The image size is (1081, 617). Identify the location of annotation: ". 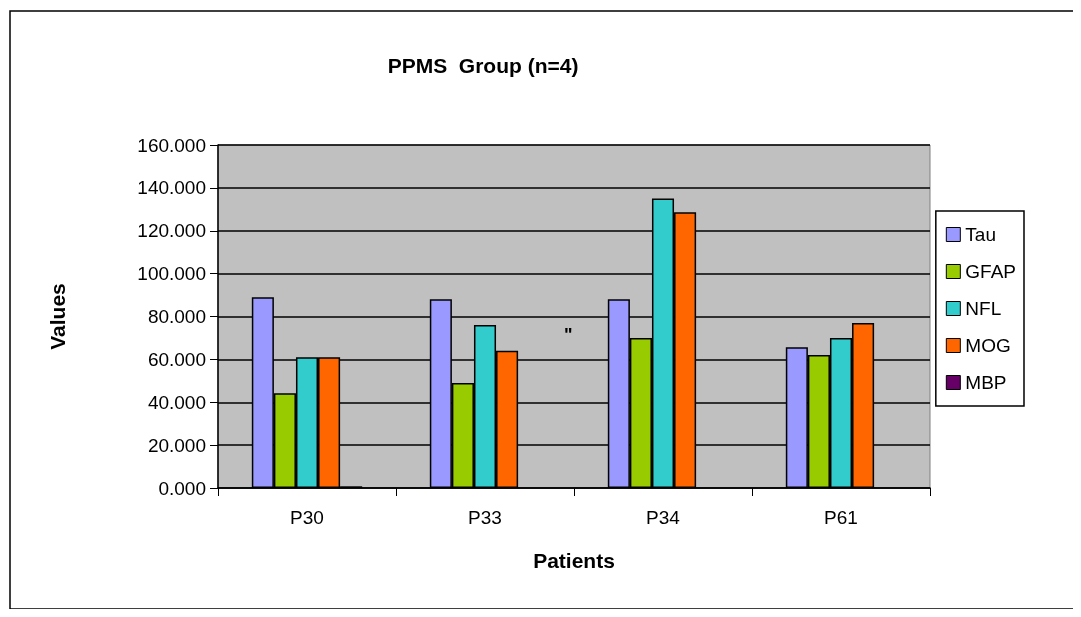
(568, 335).